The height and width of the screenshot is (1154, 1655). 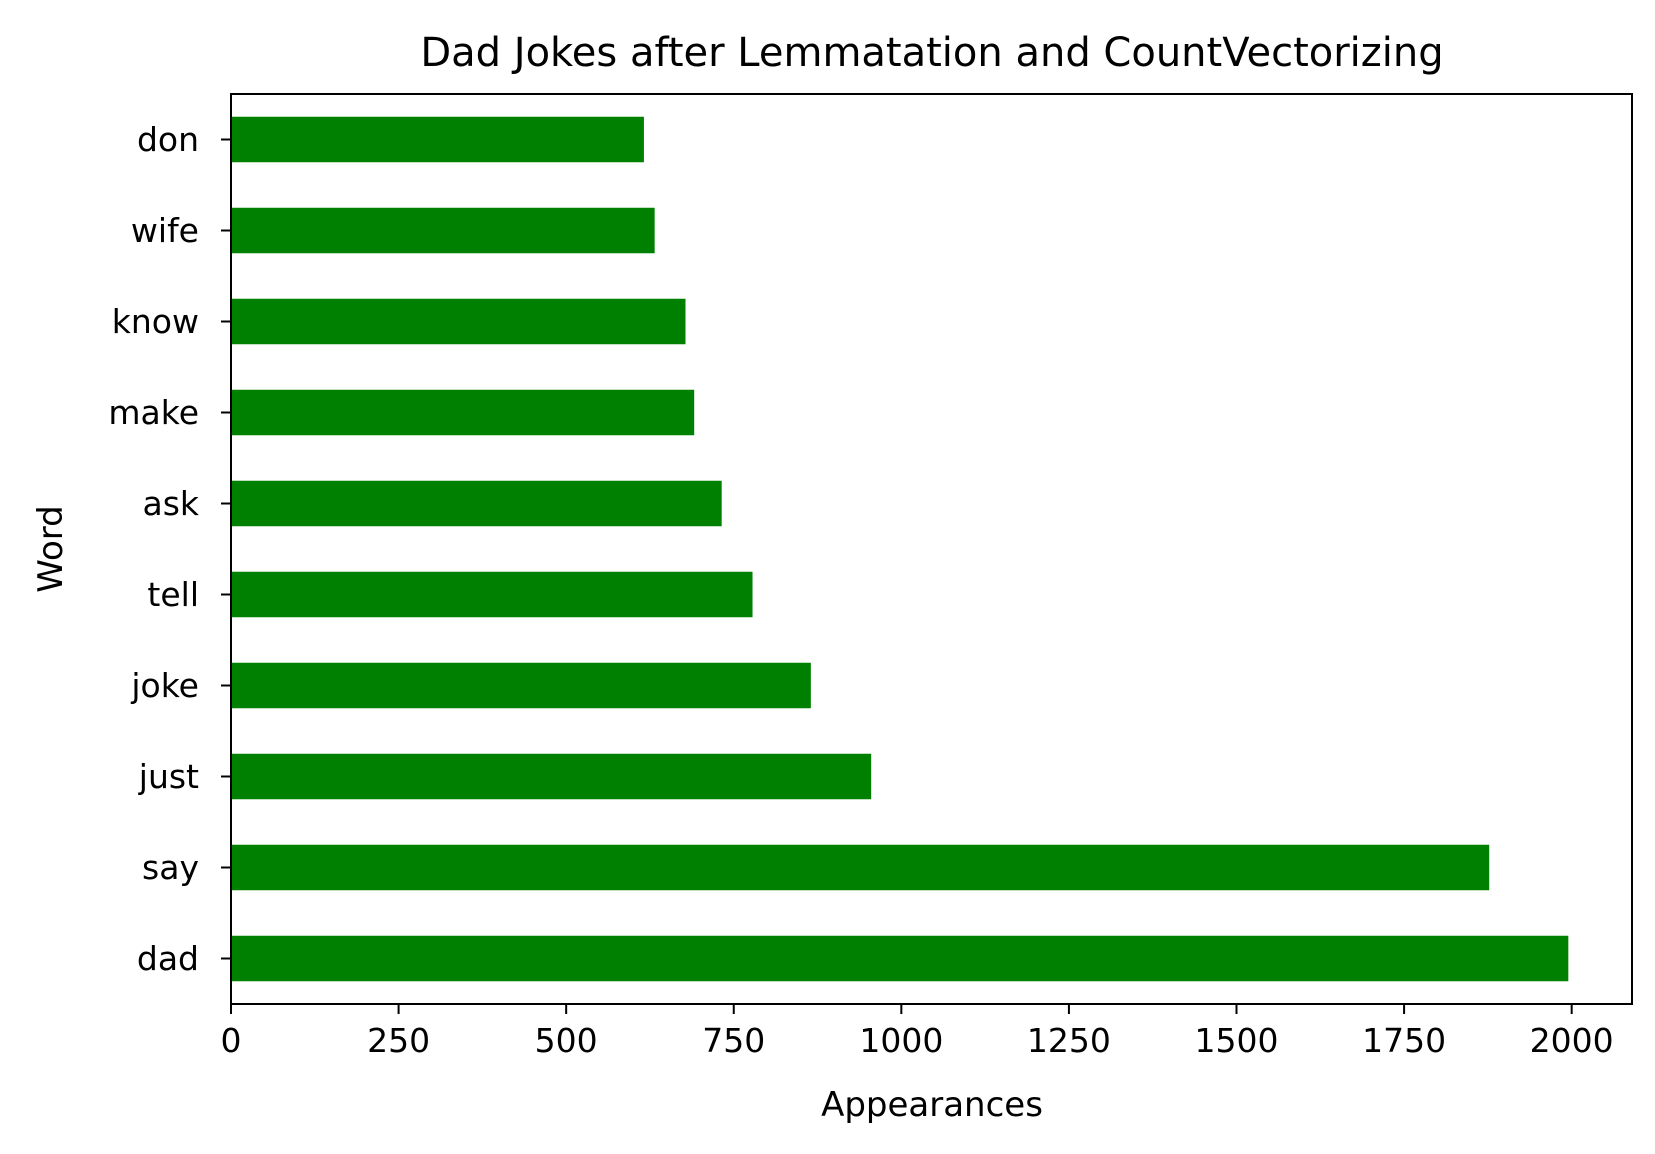 I want to click on y-tick-label: wife, so click(x=165, y=230).